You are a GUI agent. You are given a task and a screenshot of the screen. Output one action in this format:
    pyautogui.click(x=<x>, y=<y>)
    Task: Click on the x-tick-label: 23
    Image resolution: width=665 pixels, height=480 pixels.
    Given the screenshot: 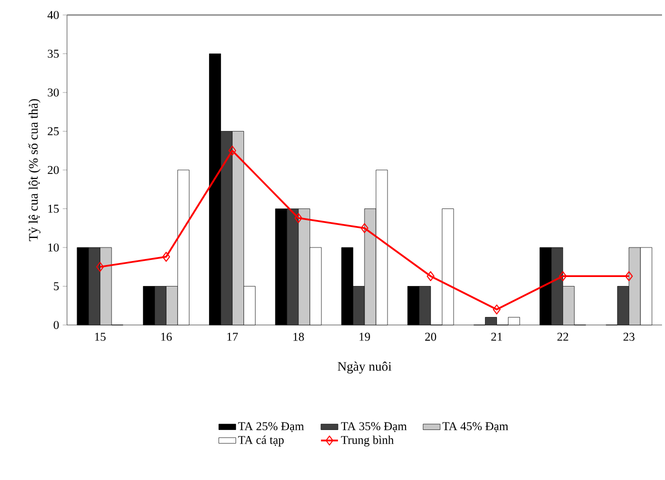 What is the action you would take?
    pyautogui.click(x=629, y=336)
    